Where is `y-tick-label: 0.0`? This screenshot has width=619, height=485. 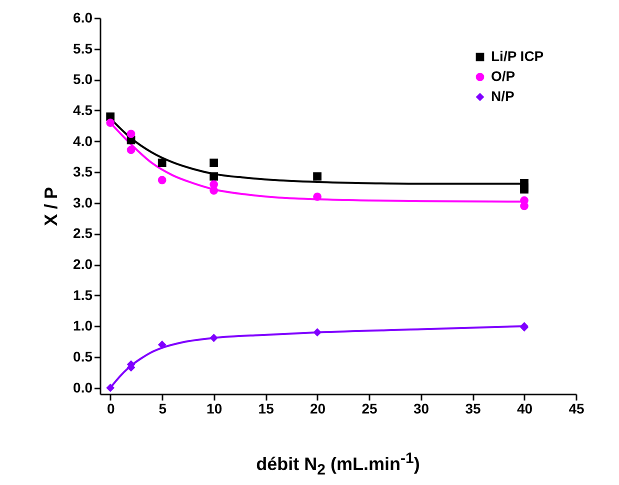
y-tick-label: 0.0 is located at coordinates (83, 387).